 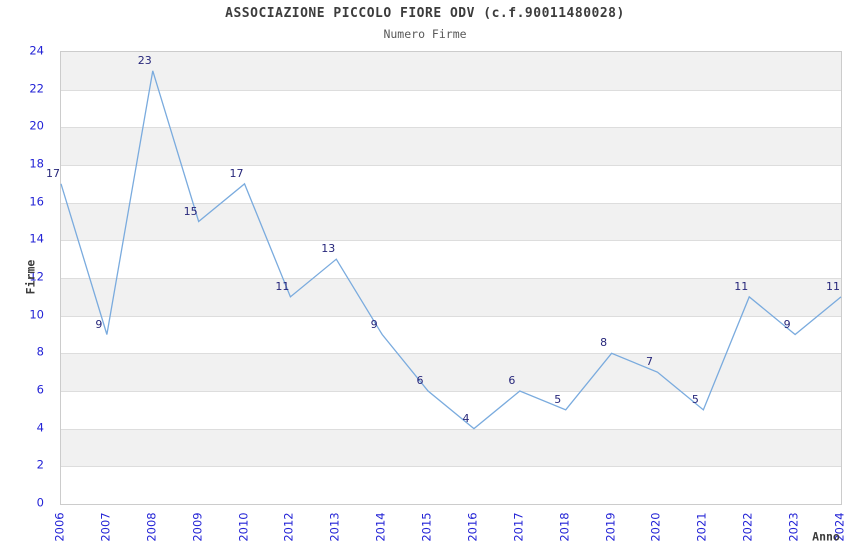 What do you see at coordinates (40, 502) in the screenshot?
I see `y-tick-label: 0` at bounding box center [40, 502].